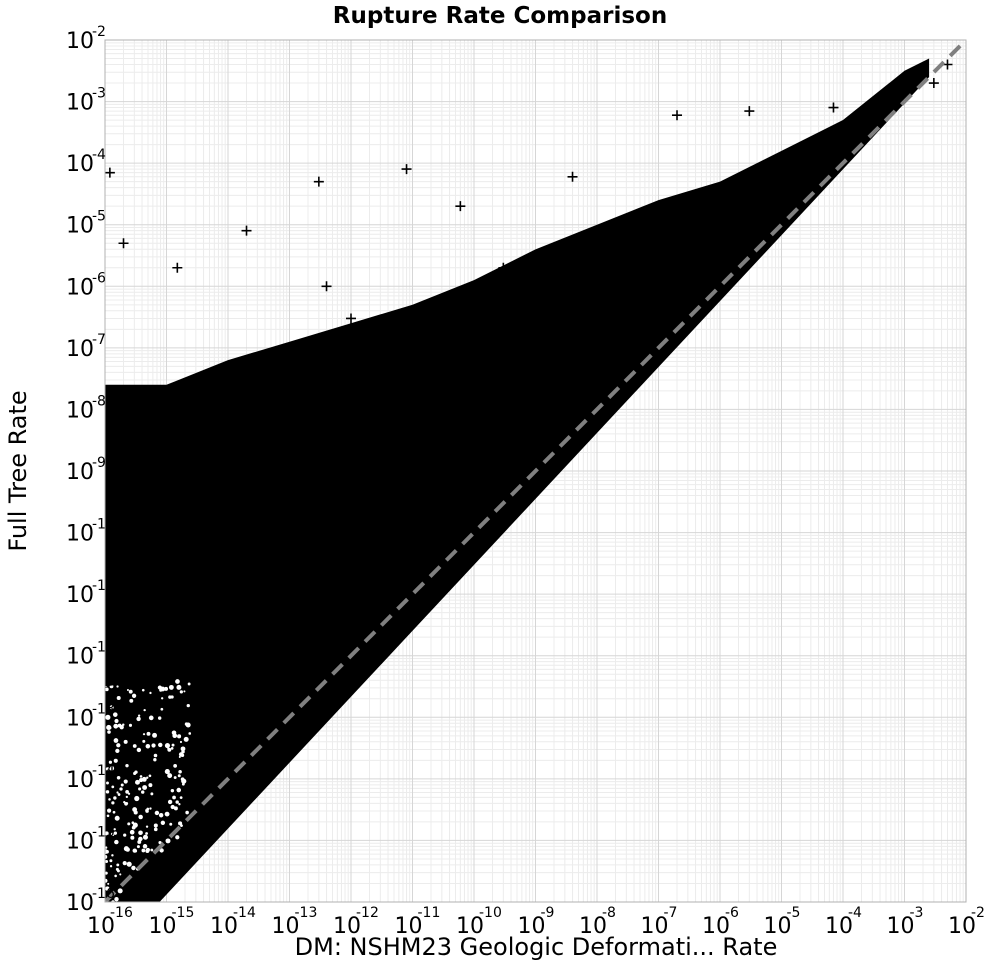  What do you see at coordinates (978, 913) in the screenshot?
I see `x-tick-exponent: -2` at bounding box center [978, 913].